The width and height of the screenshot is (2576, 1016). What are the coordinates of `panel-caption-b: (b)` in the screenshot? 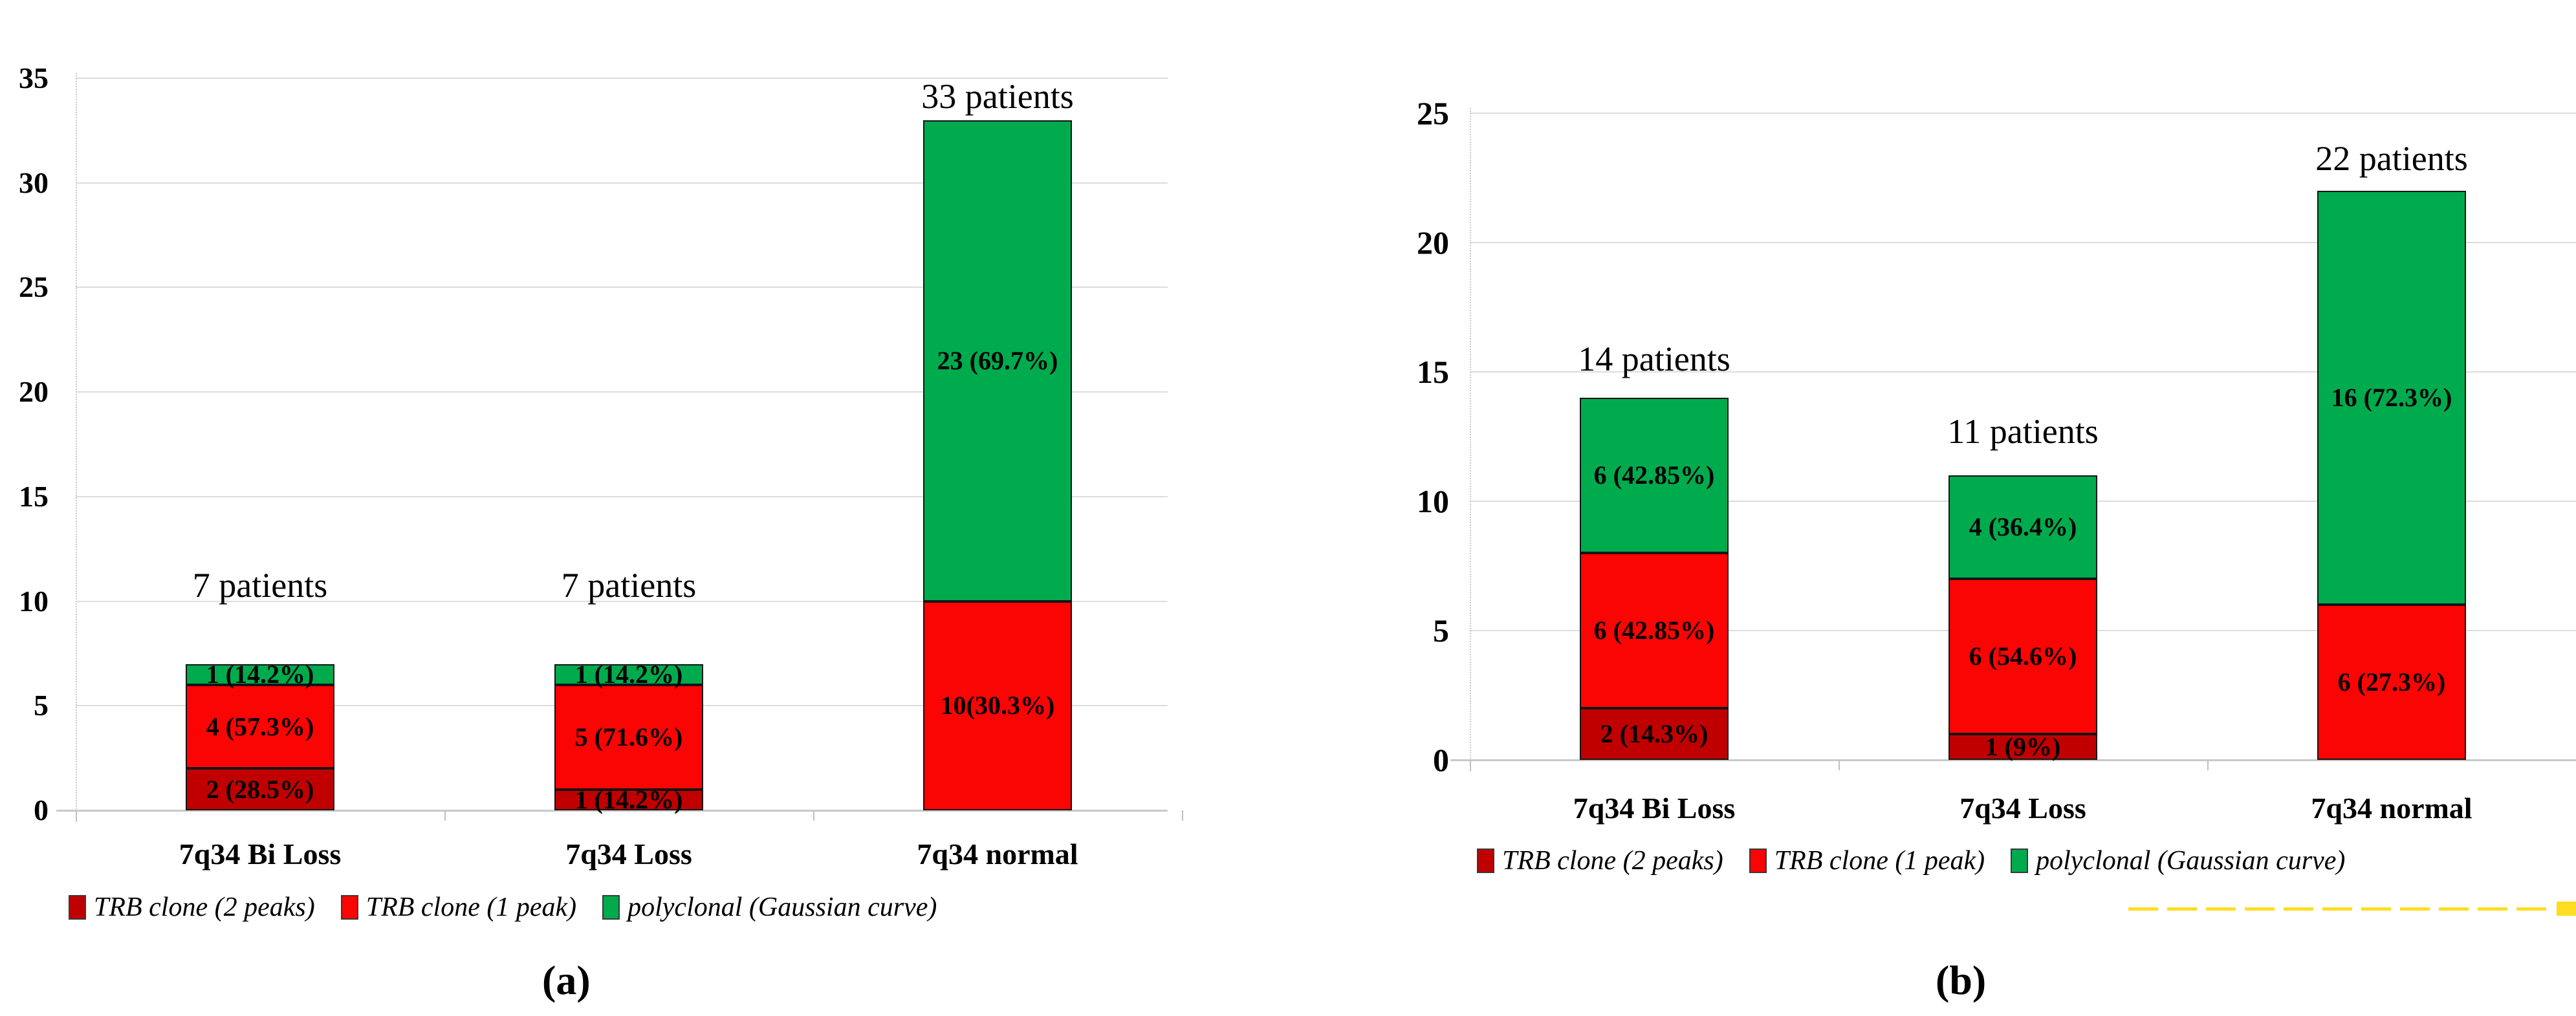 It's located at (1962, 980).